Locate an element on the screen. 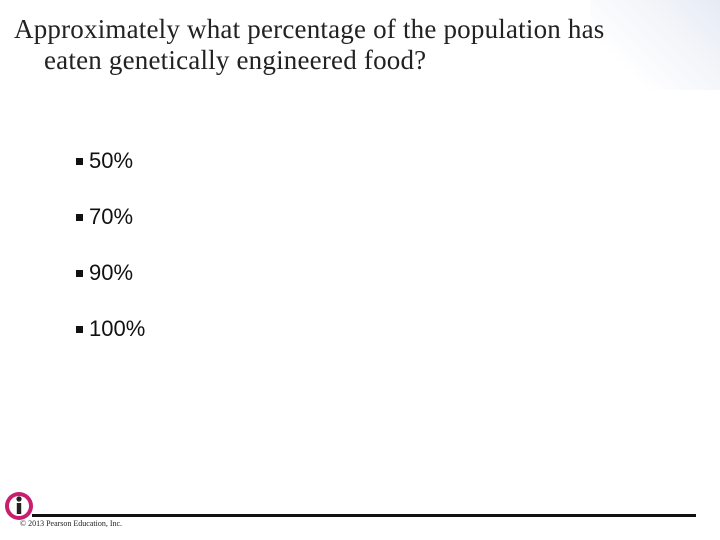 The width and height of the screenshot is (720, 540). option-70: 70% is located at coordinates (110, 217).